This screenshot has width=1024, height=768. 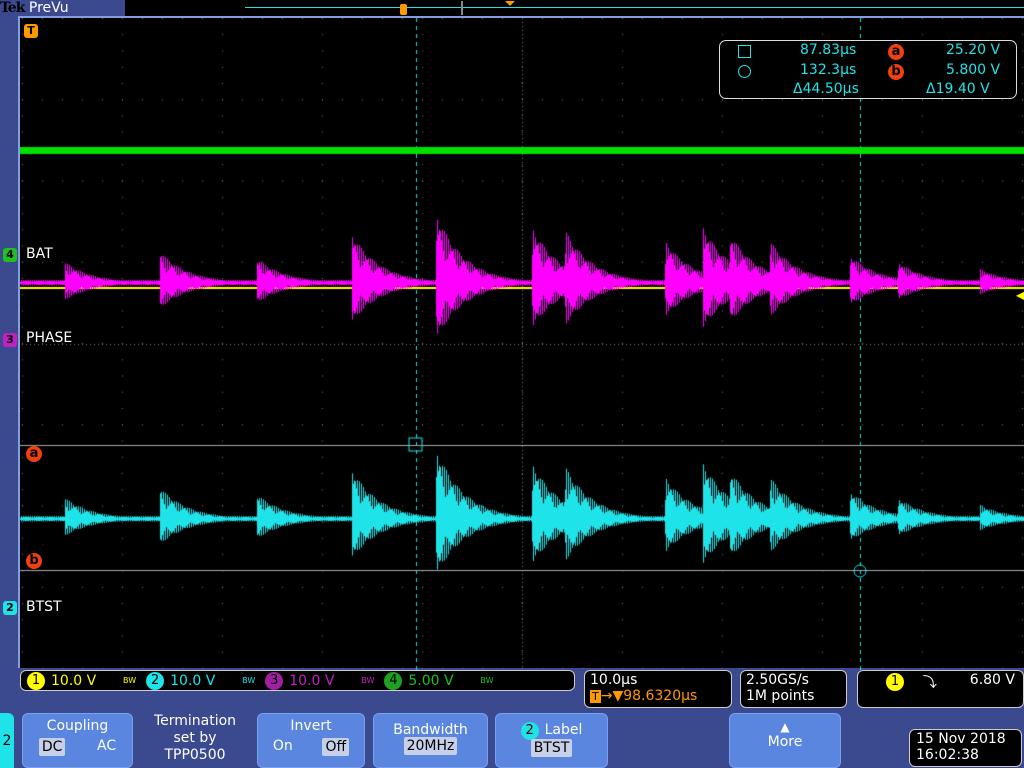 I want to click on acquisition-readout: 2.50GS/s 1M points, so click(x=793, y=689).